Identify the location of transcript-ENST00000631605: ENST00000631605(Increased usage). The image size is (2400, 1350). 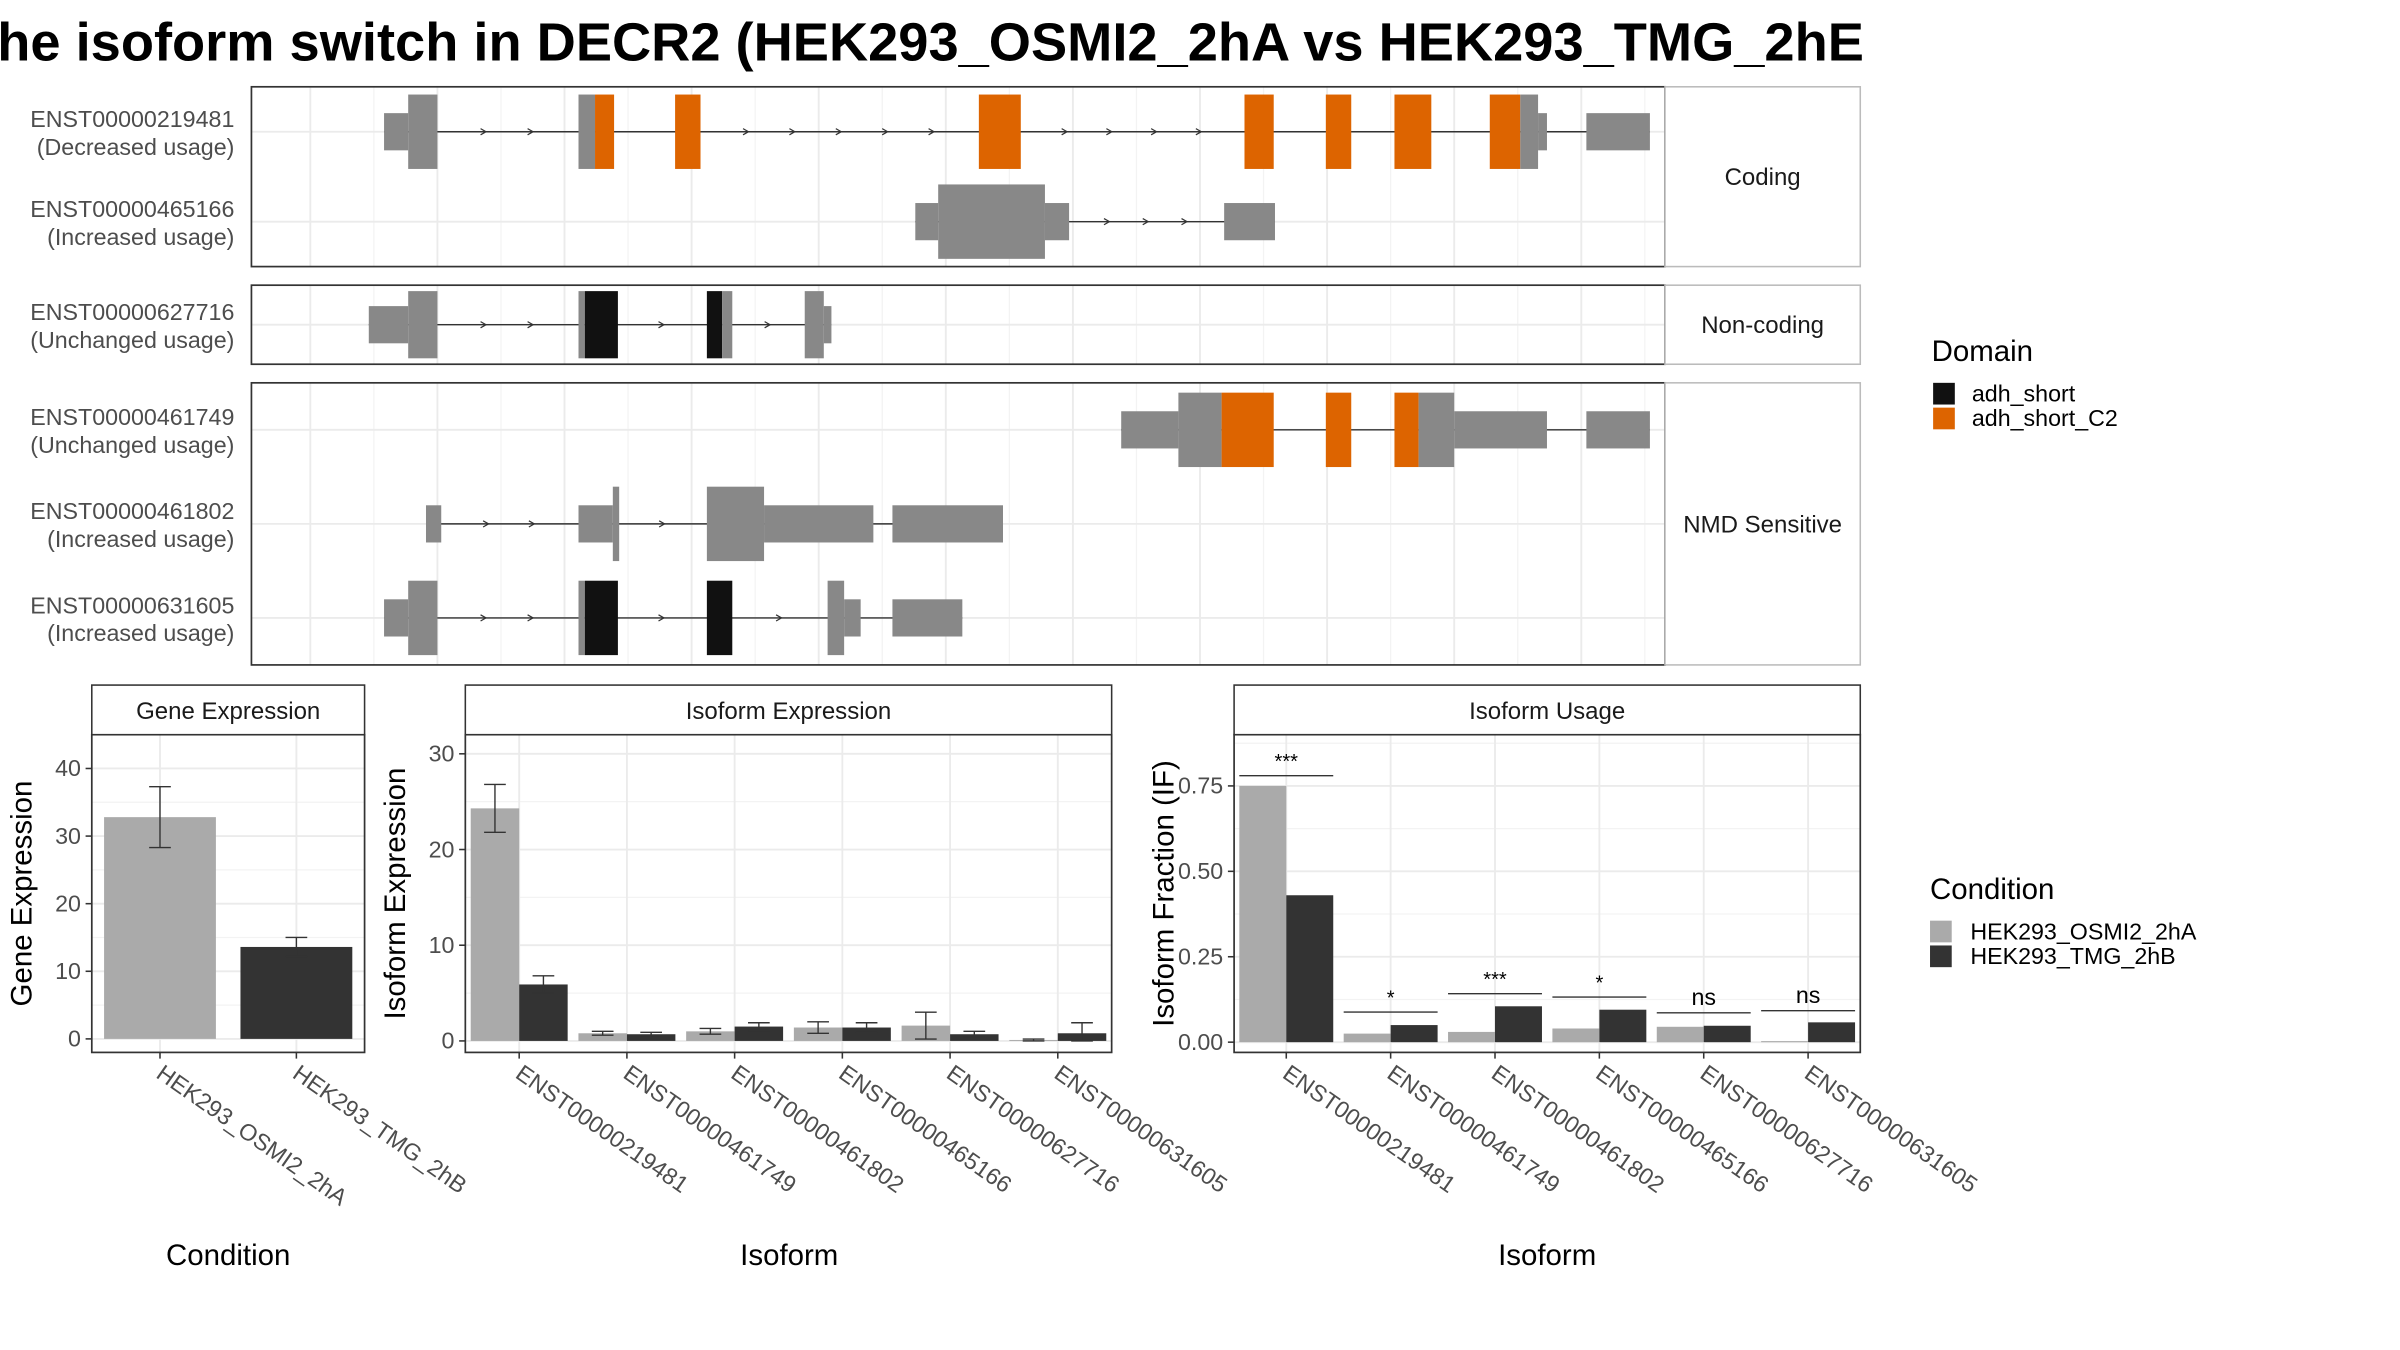
(847, 618).